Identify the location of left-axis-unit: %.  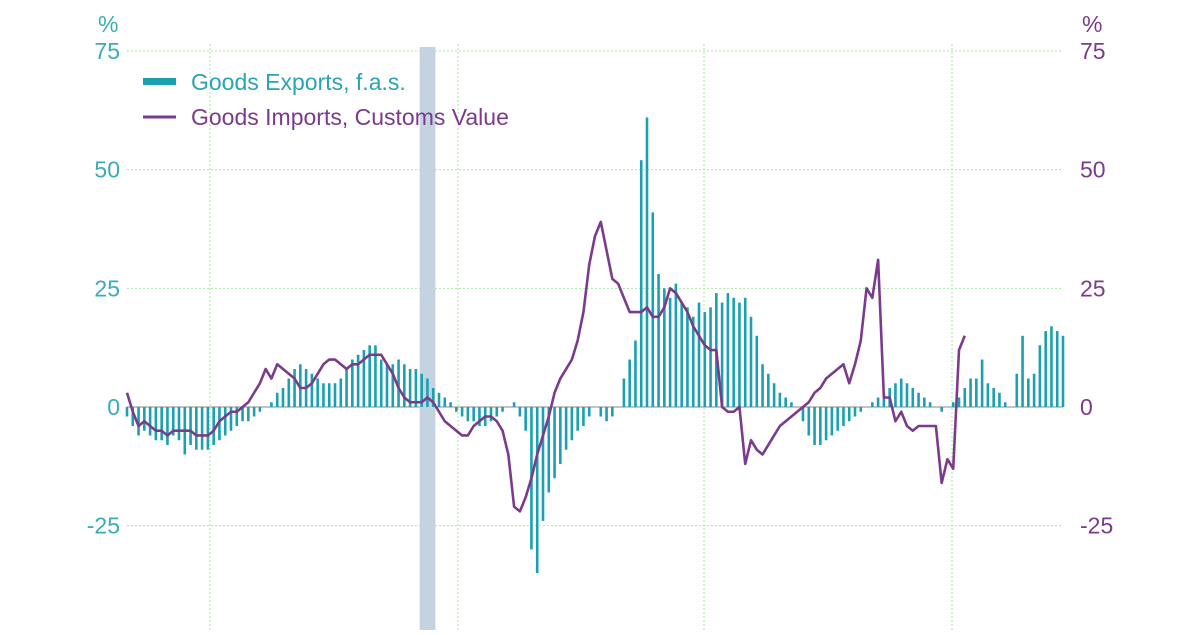
(108, 24).